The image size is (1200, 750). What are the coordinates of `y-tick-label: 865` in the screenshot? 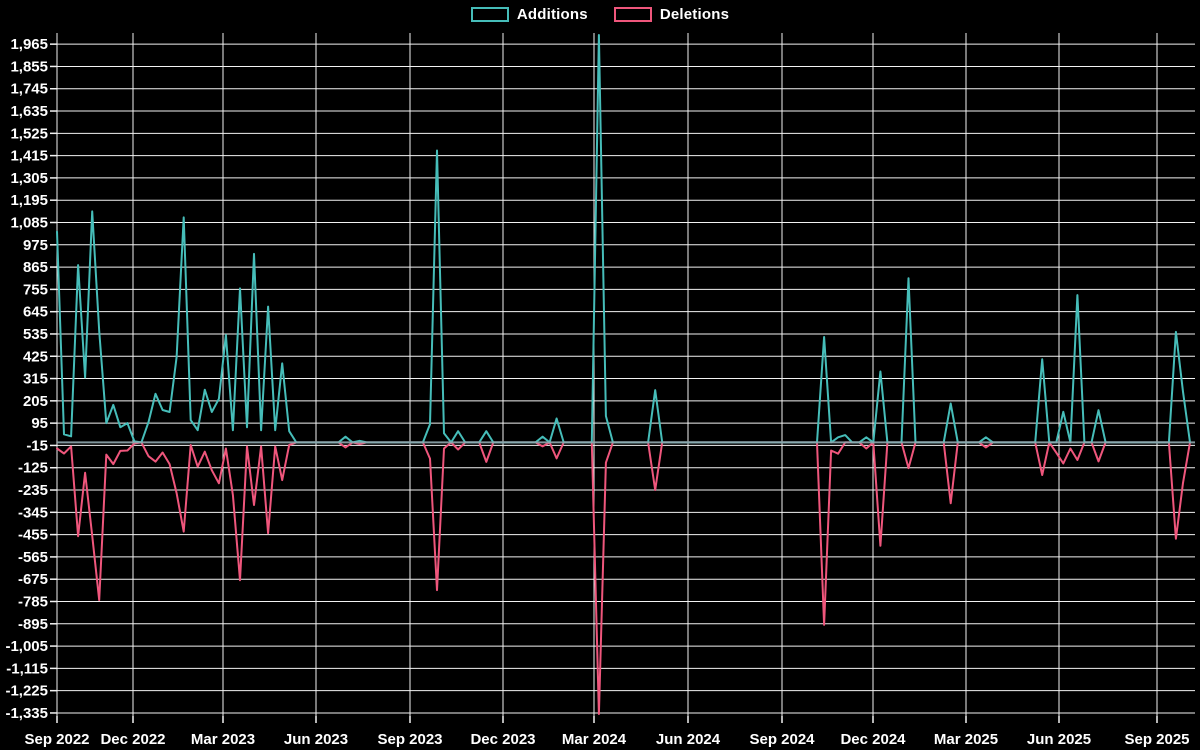 It's located at (35, 267).